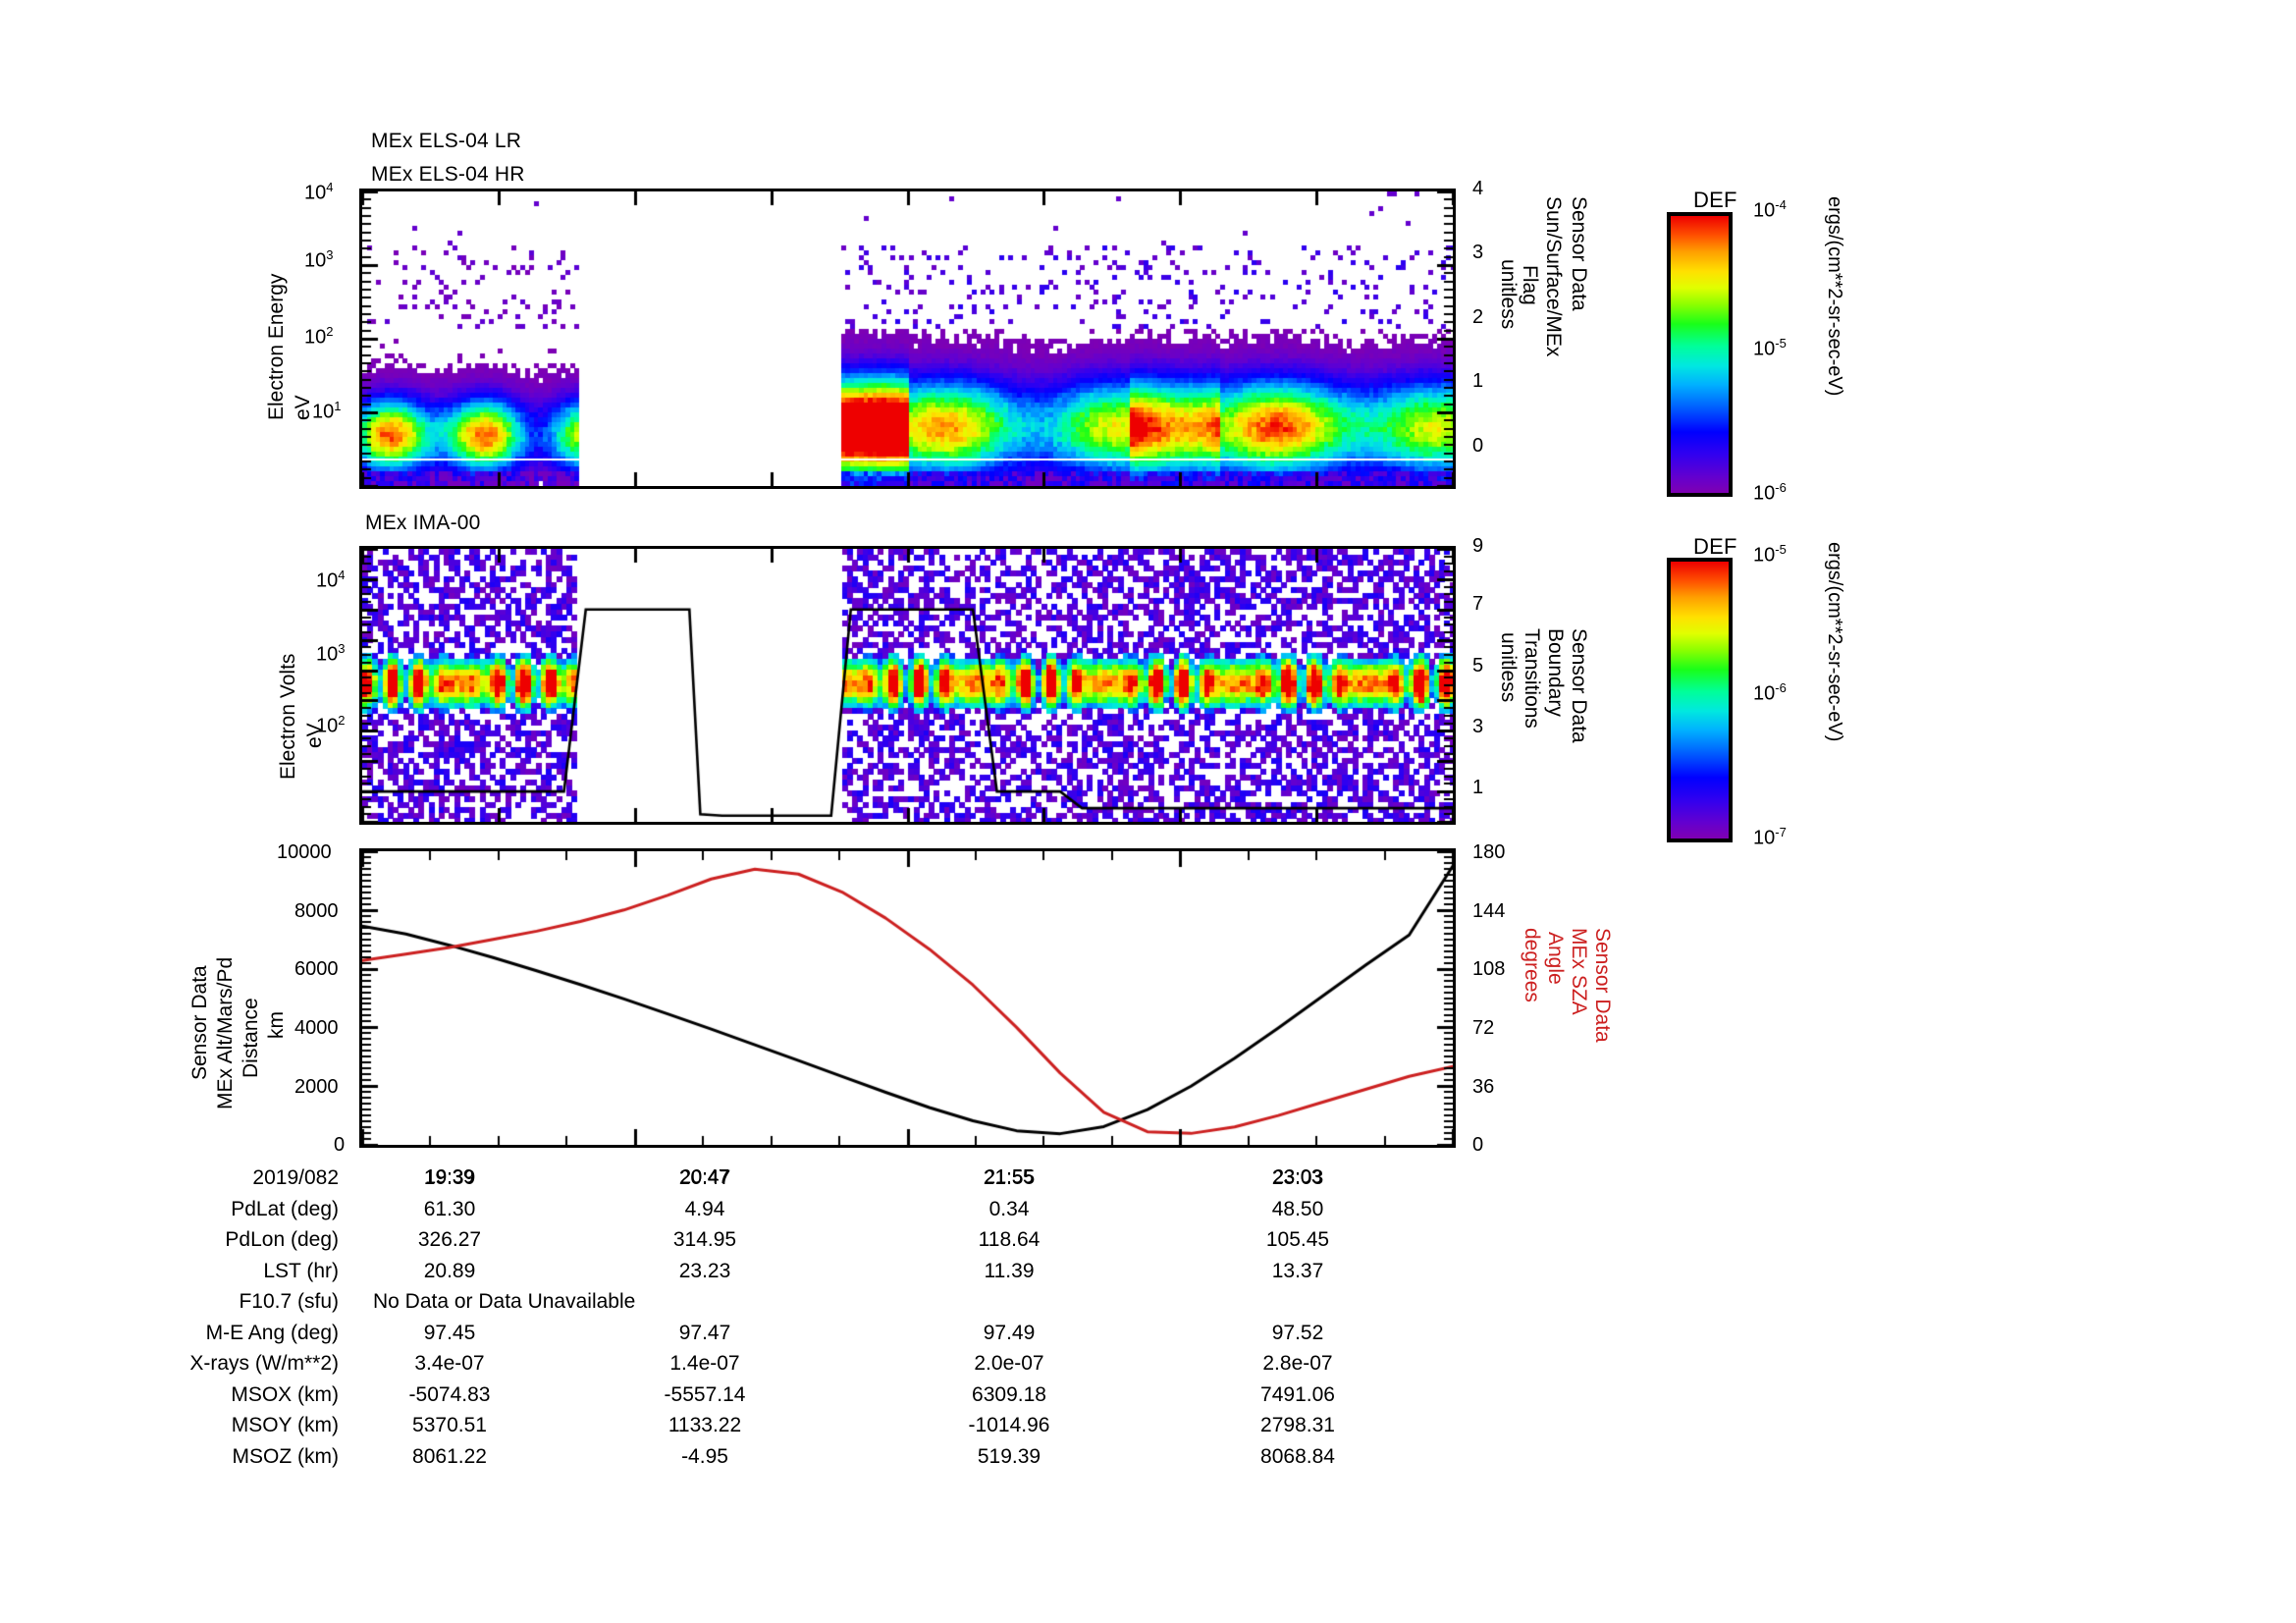  I want to click on ima-ytick-1e2: 10², so click(331, 725).